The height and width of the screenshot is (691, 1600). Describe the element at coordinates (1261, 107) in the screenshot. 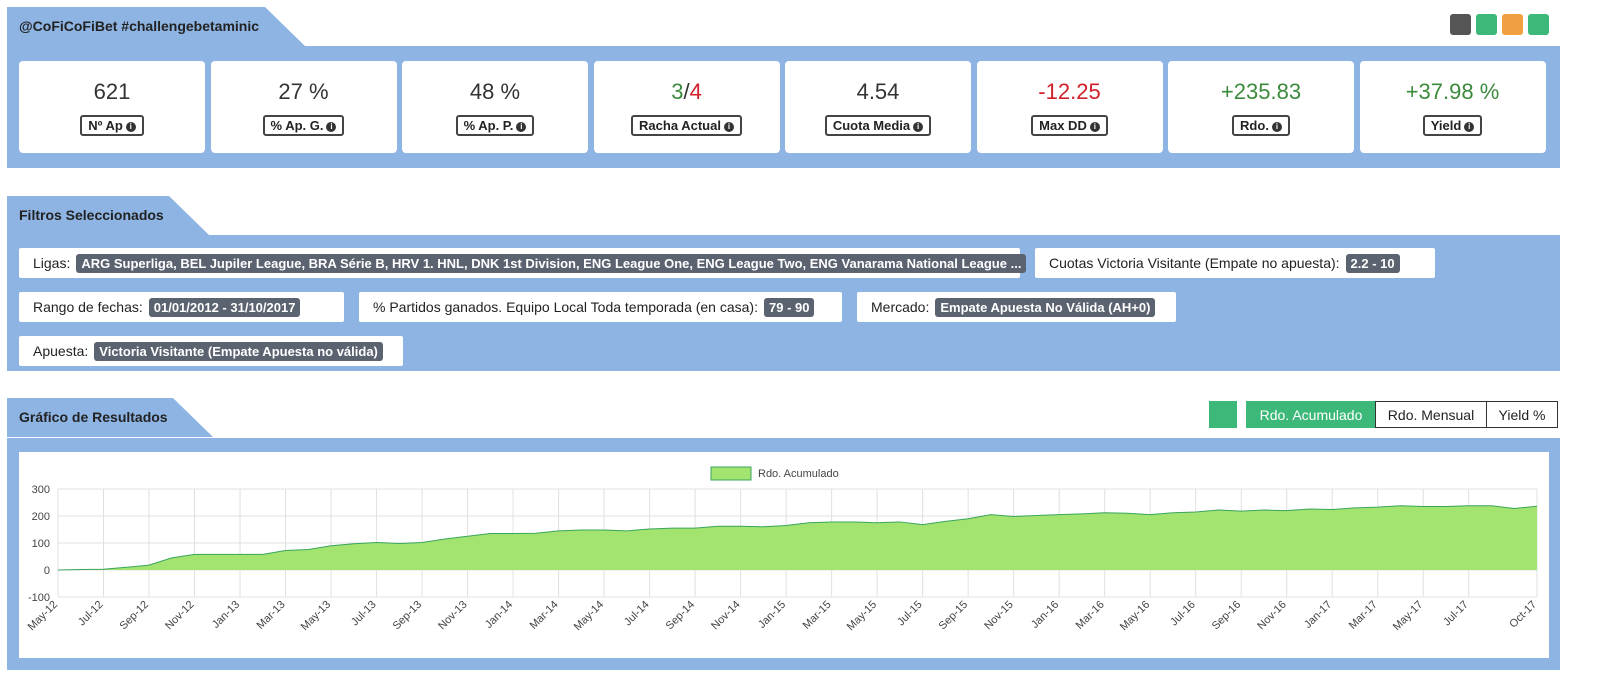

I see `stat-card: +235.83 Rdo. i` at that location.